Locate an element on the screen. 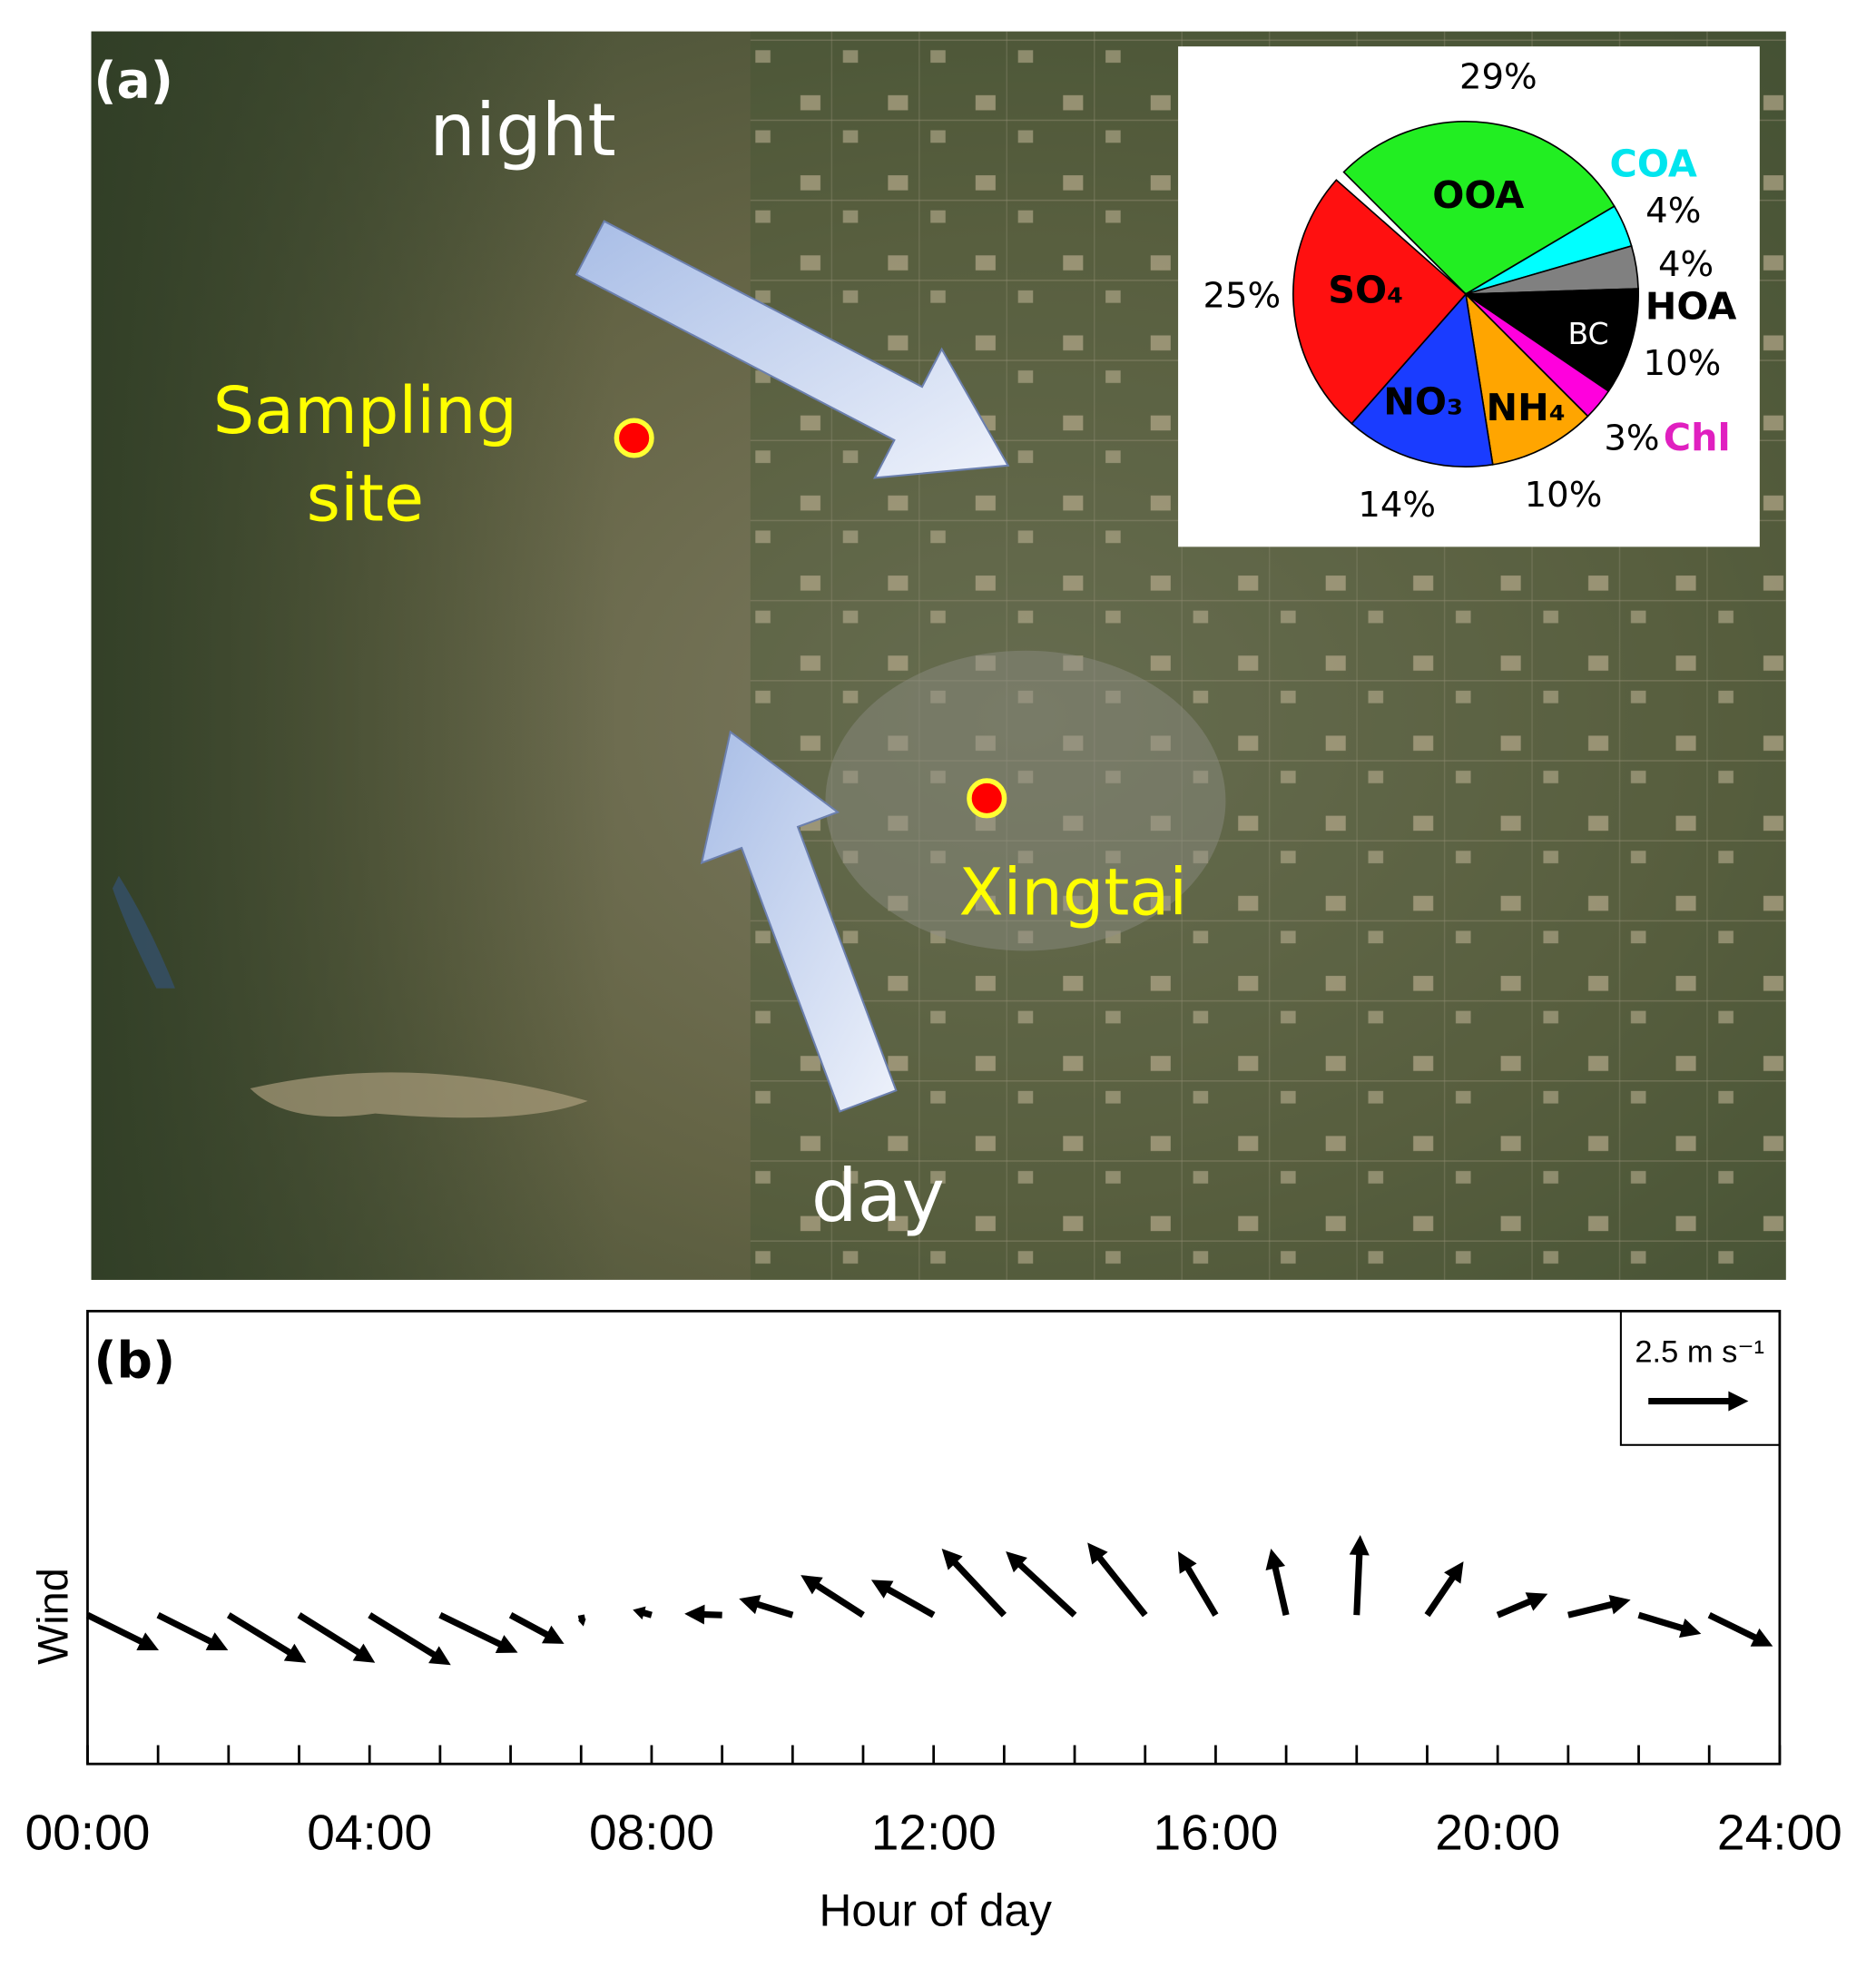 The height and width of the screenshot is (1978, 1876). slice-label: NH₄ is located at coordinates (1526, 408).